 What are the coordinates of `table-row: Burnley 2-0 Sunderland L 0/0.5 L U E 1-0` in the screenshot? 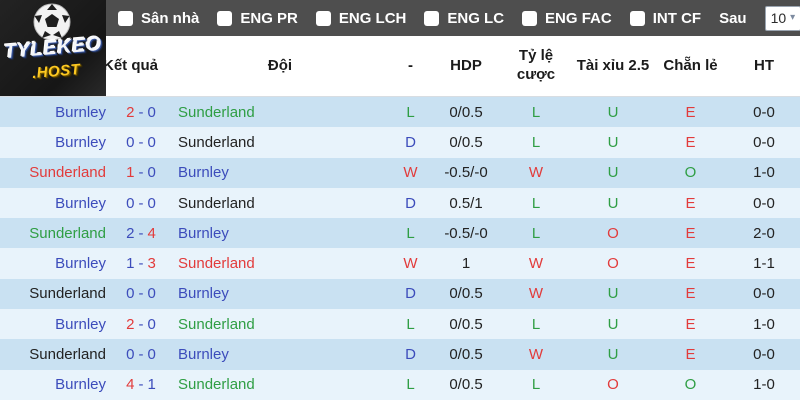 It's located at (400, 324).